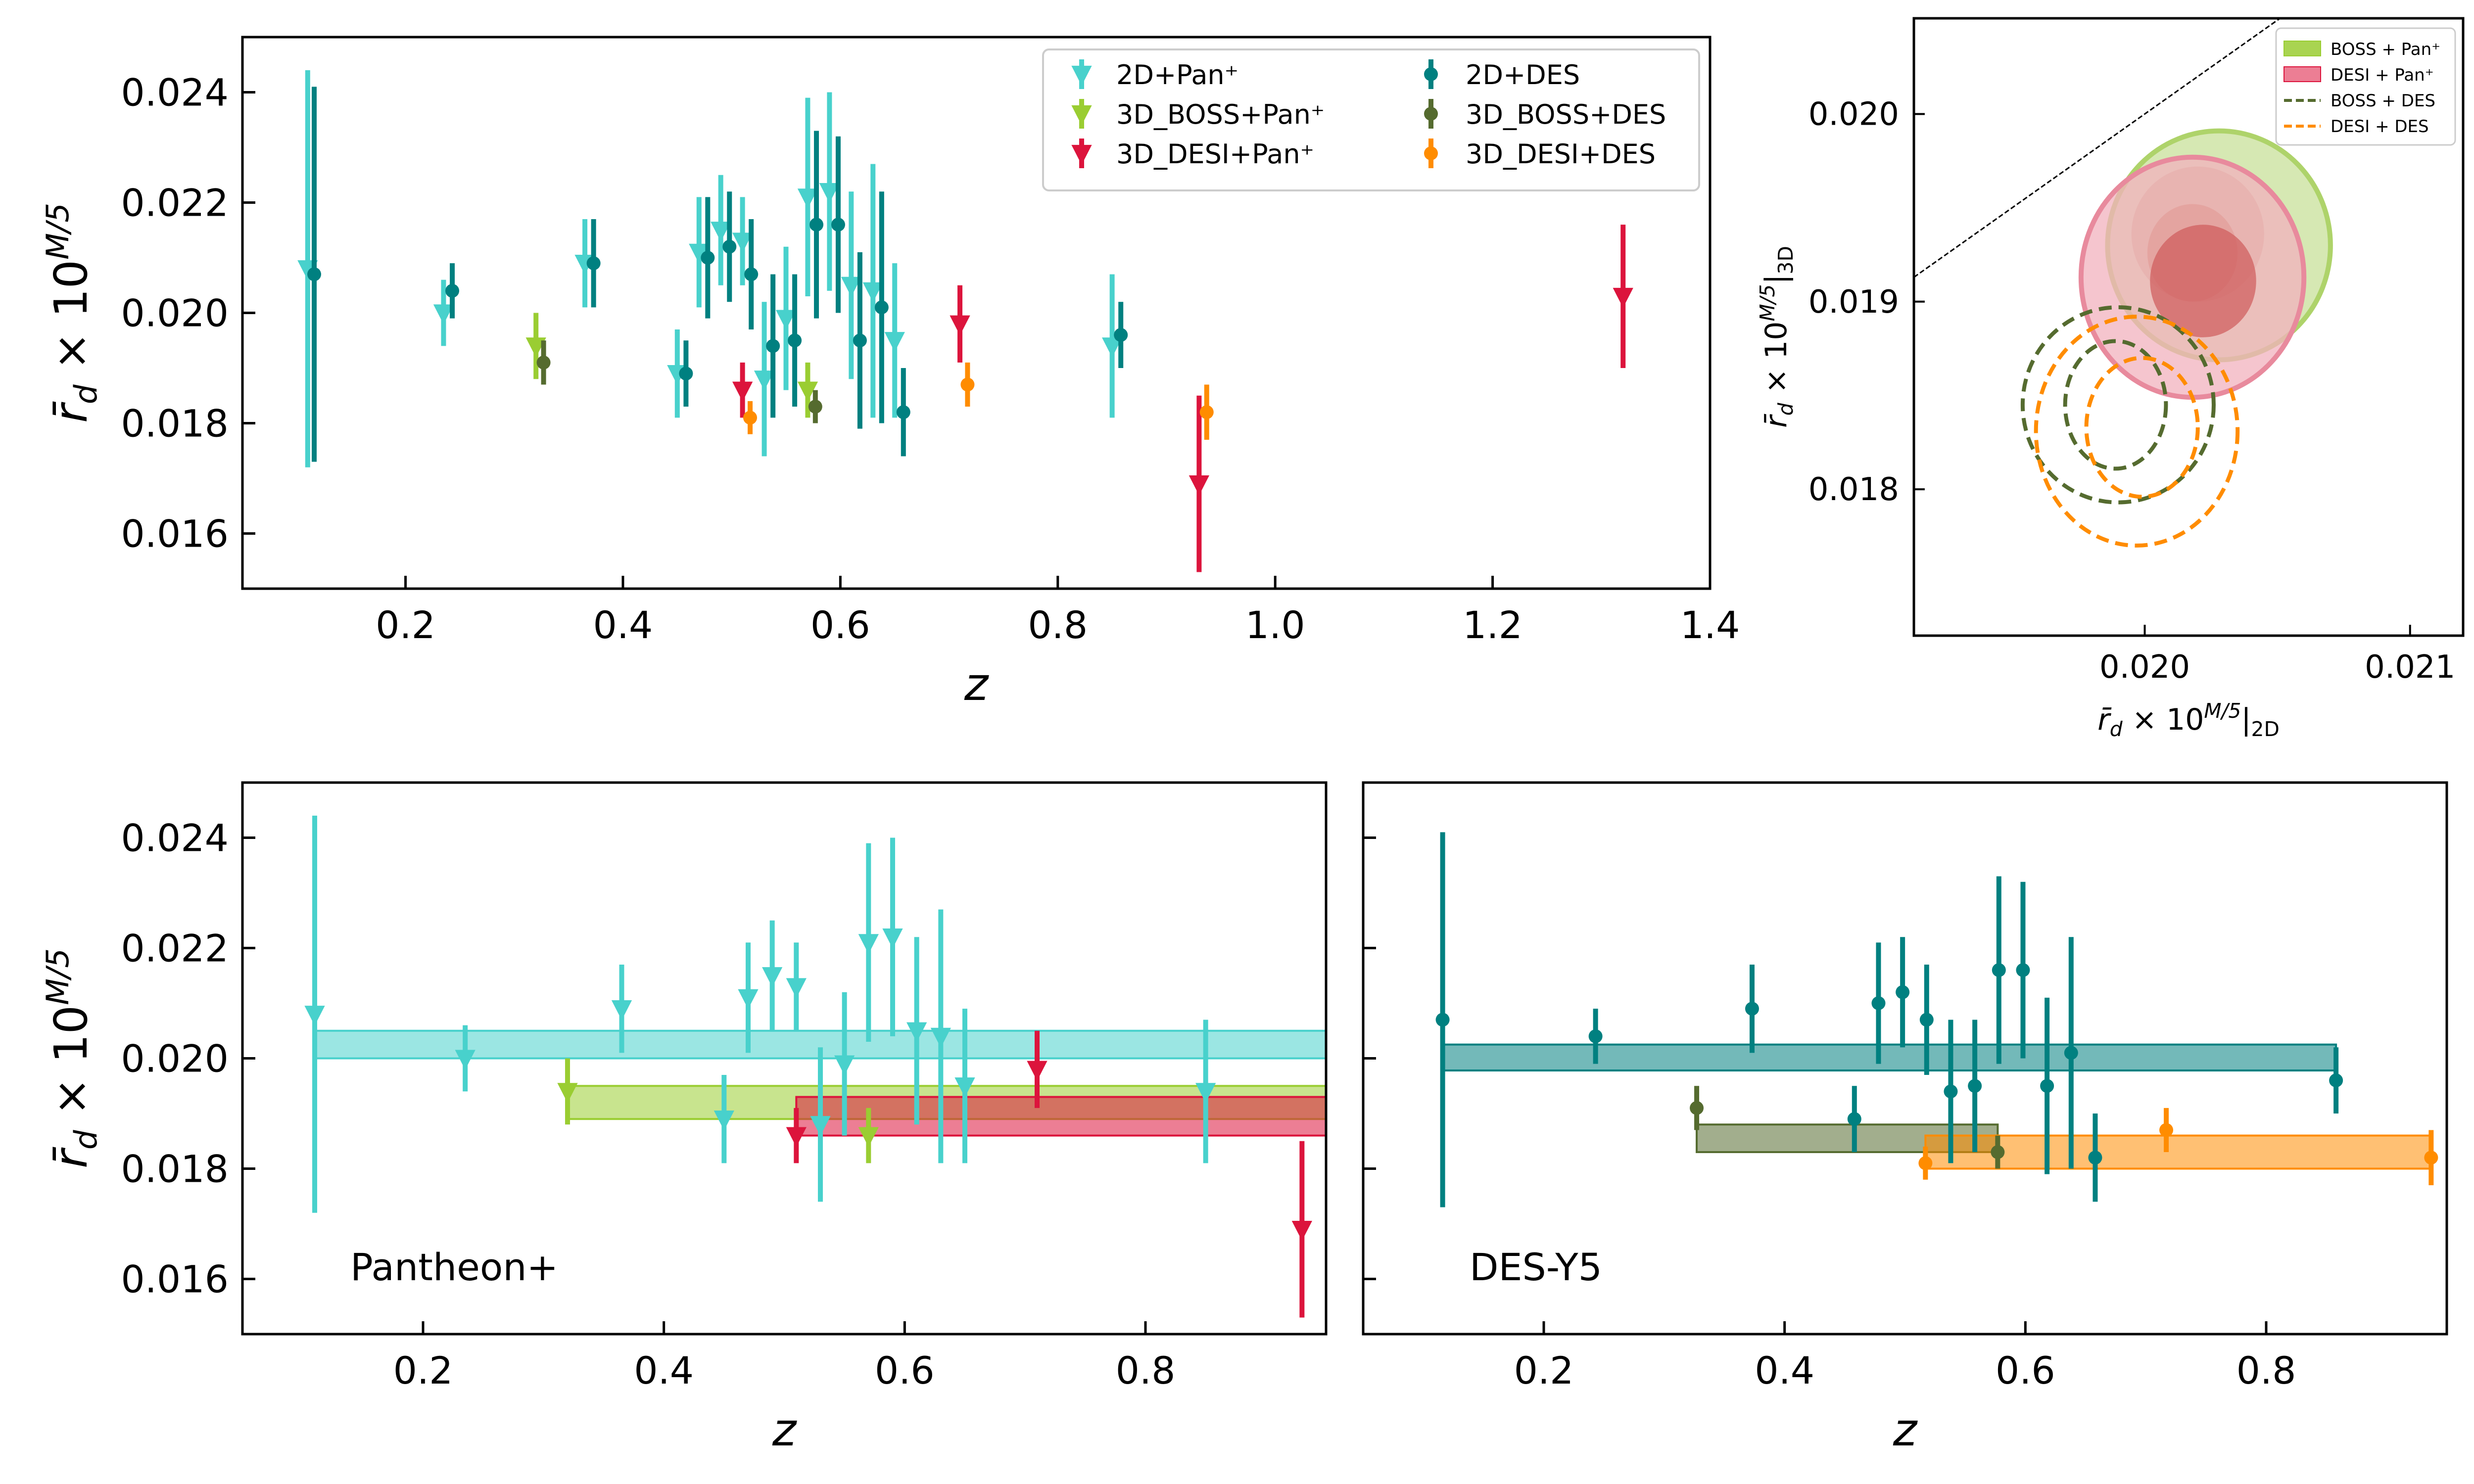 Image resolution: width=2474 pixels, height=1484 pixels. Describe the element at coordinates (1536, 1267) in the screenshot. I see `panel-c-annotation: DES-Y5` at that location.